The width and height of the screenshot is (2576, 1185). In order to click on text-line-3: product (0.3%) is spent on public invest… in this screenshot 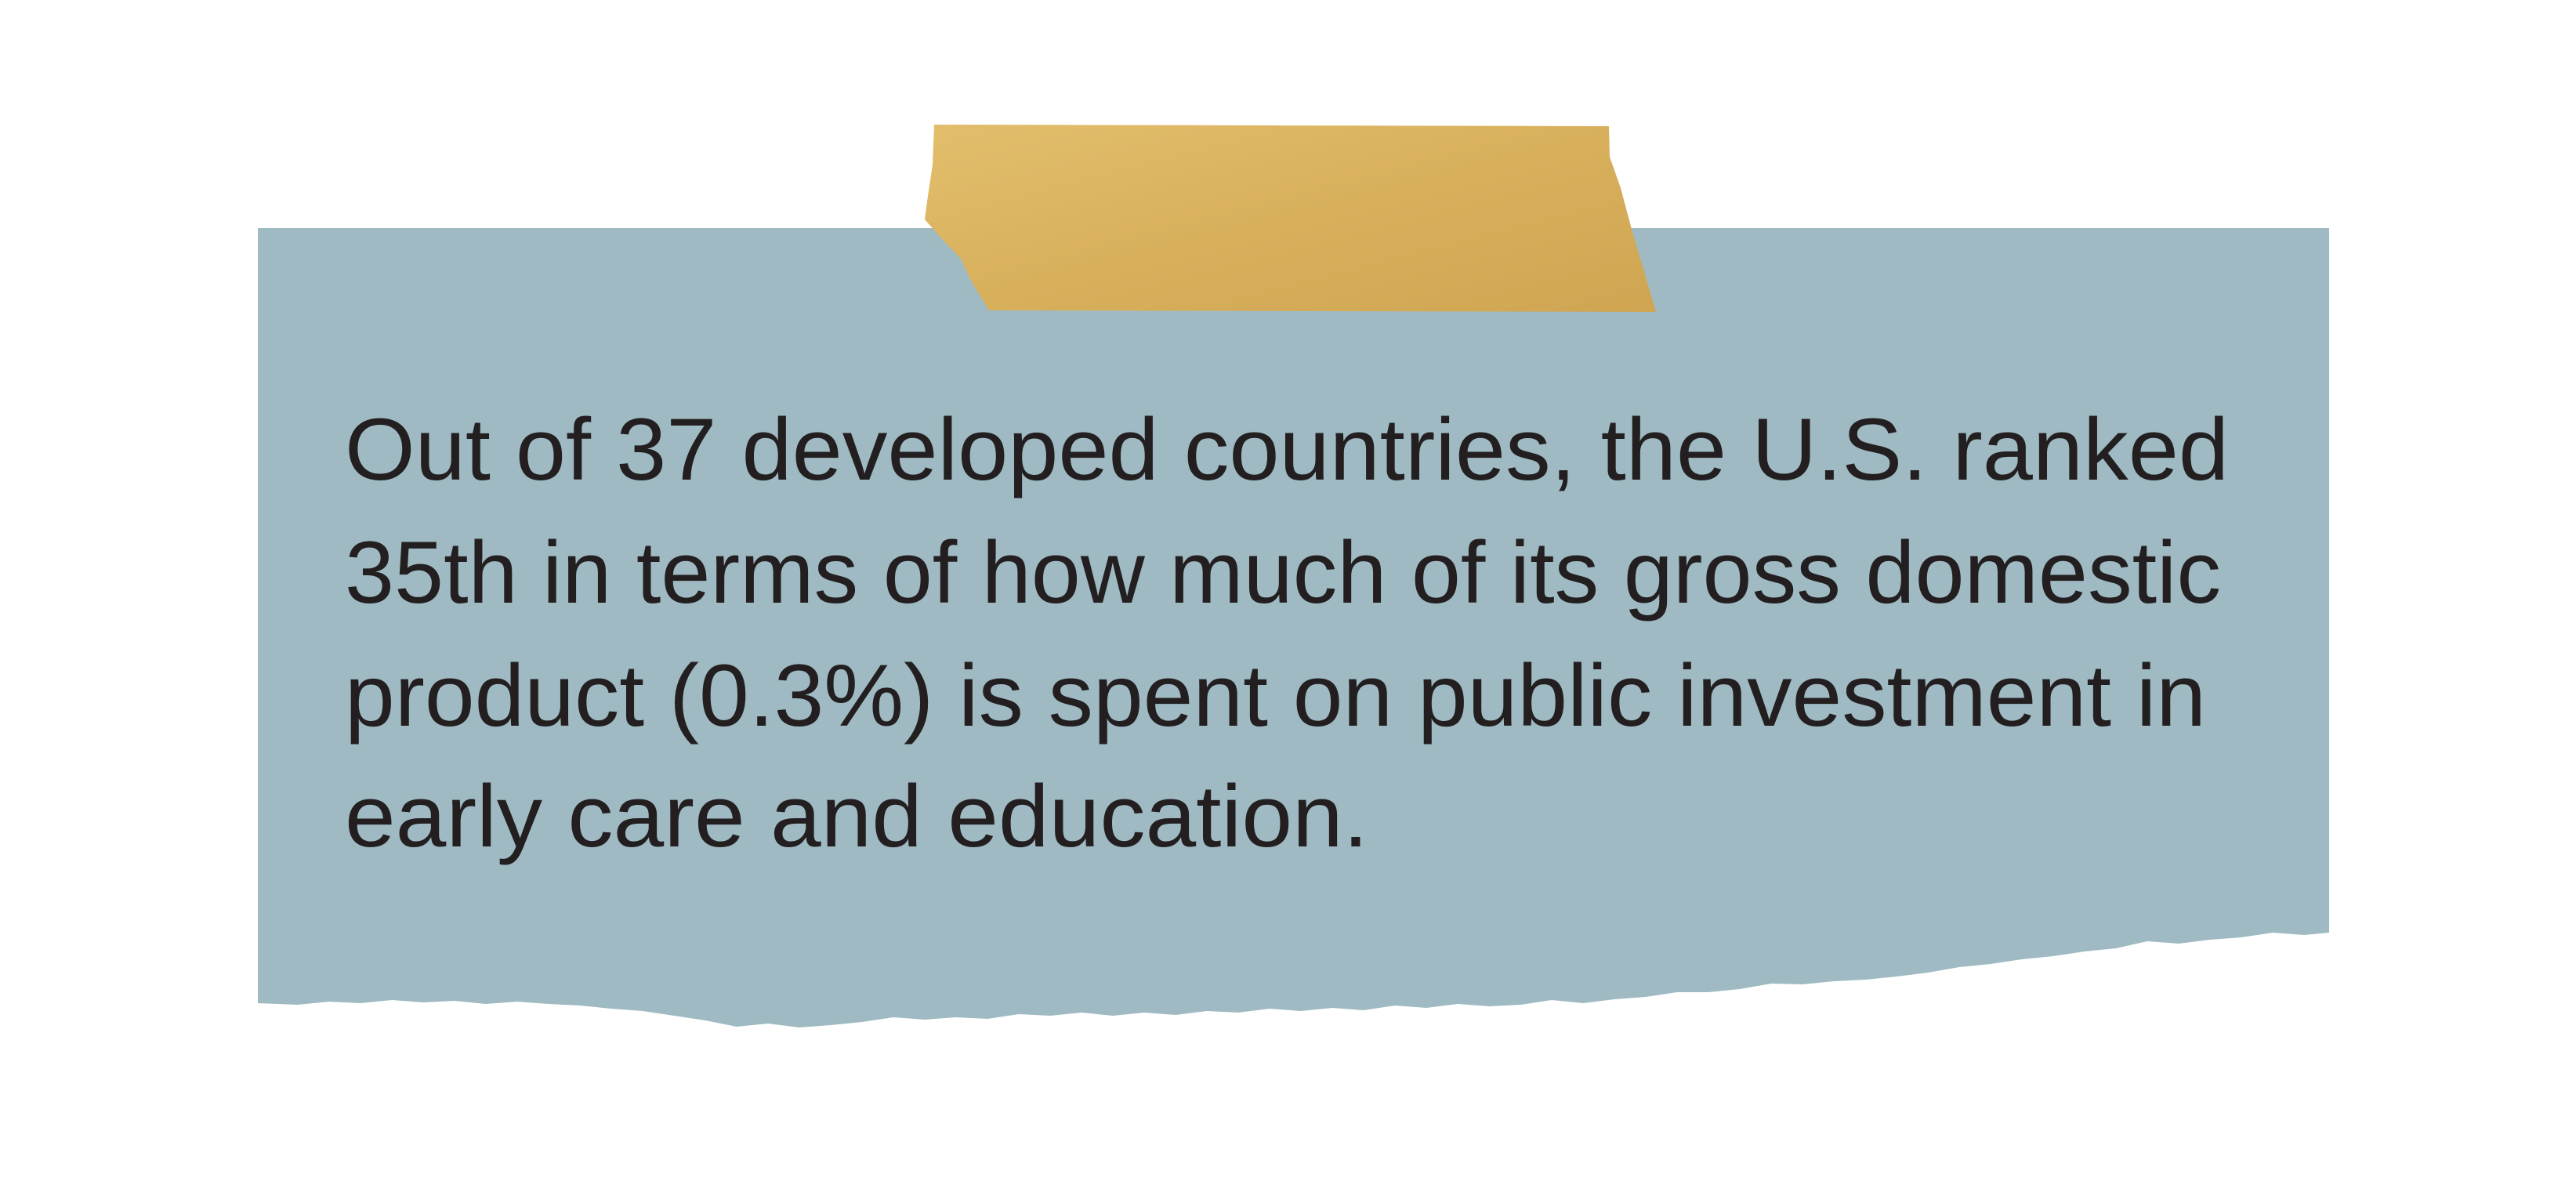, I will do `click(1275, 696)`.